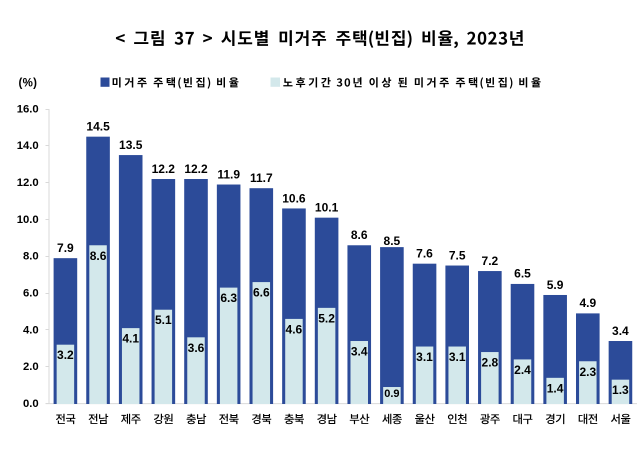 The image size is (640, 451). Describe the element at coordinates (555, 388) in the screenshot. I see `svg-text: 1.4` at that location.